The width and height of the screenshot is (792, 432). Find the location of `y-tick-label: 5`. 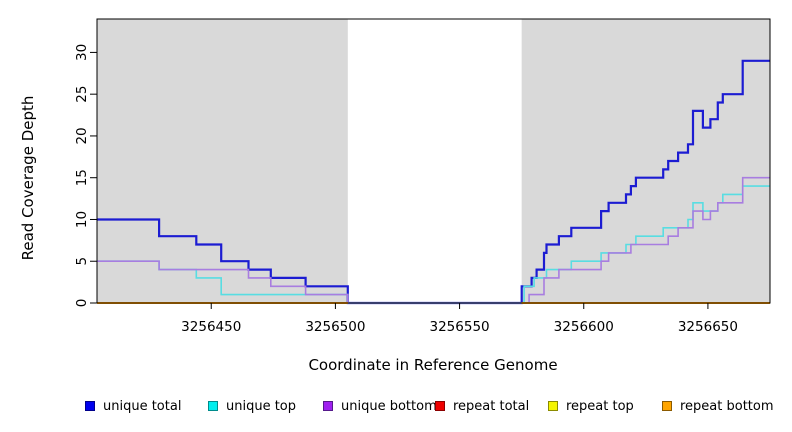

y-tick-label: 5 is located at coordinates (82, 261).